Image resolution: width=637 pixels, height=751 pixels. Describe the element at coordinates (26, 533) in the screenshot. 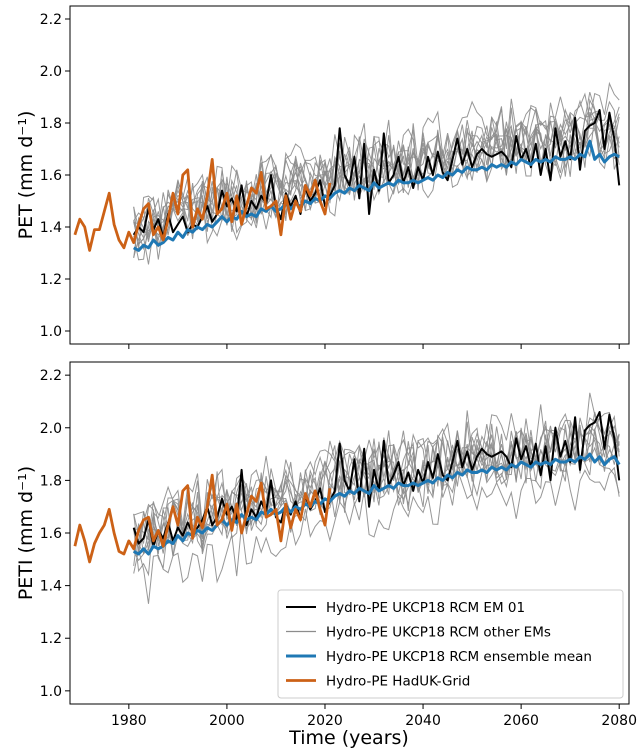

I see `y-axis-label: PETI (mm d⁻¹)` at that location.